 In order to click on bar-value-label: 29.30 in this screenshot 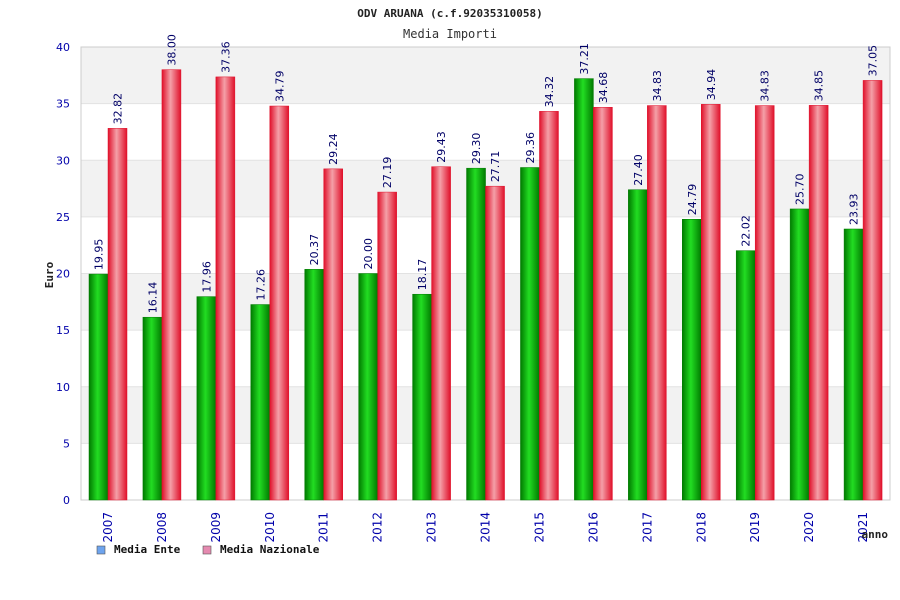, I will do `click(476, 149)`.